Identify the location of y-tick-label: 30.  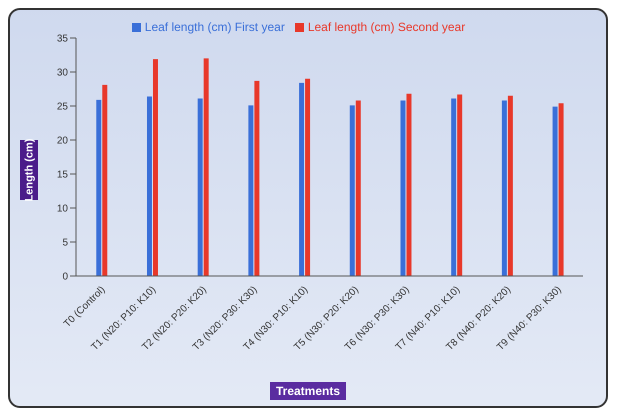
(62, 73).